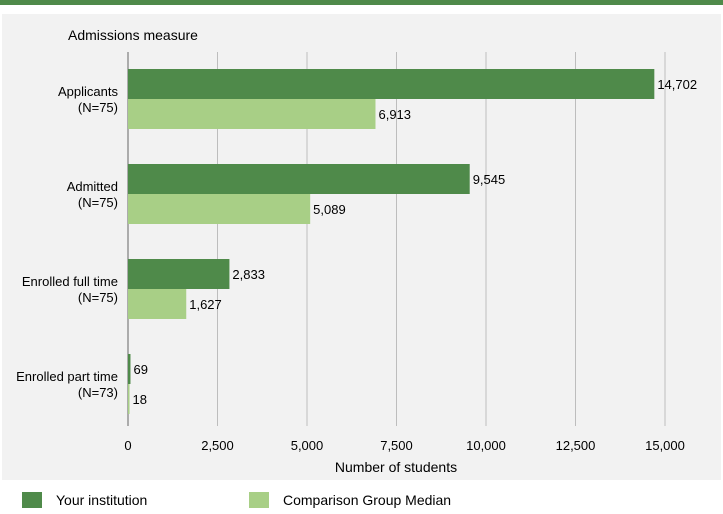 This screenshot has height=514, width=723. What do you see at coordinates (67, 384) in the screenshot?
I see `category-label: Enrolled part time (N=73)` at bounding box center [67, 384].